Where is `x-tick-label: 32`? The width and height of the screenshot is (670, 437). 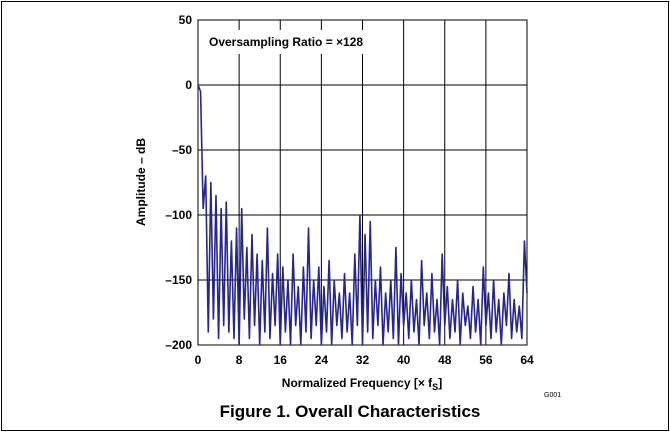 x-tick-label: 32 is located at coordinates (363, 360).